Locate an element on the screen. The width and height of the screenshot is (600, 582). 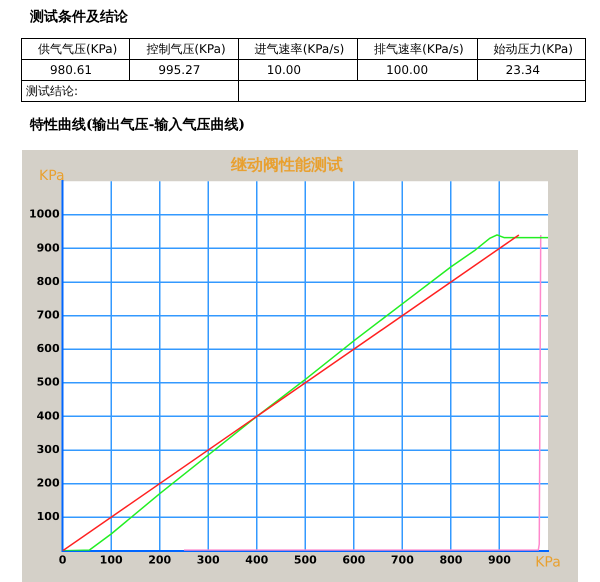
y-tick-label: 1000 is located at coordinates (44, 214).